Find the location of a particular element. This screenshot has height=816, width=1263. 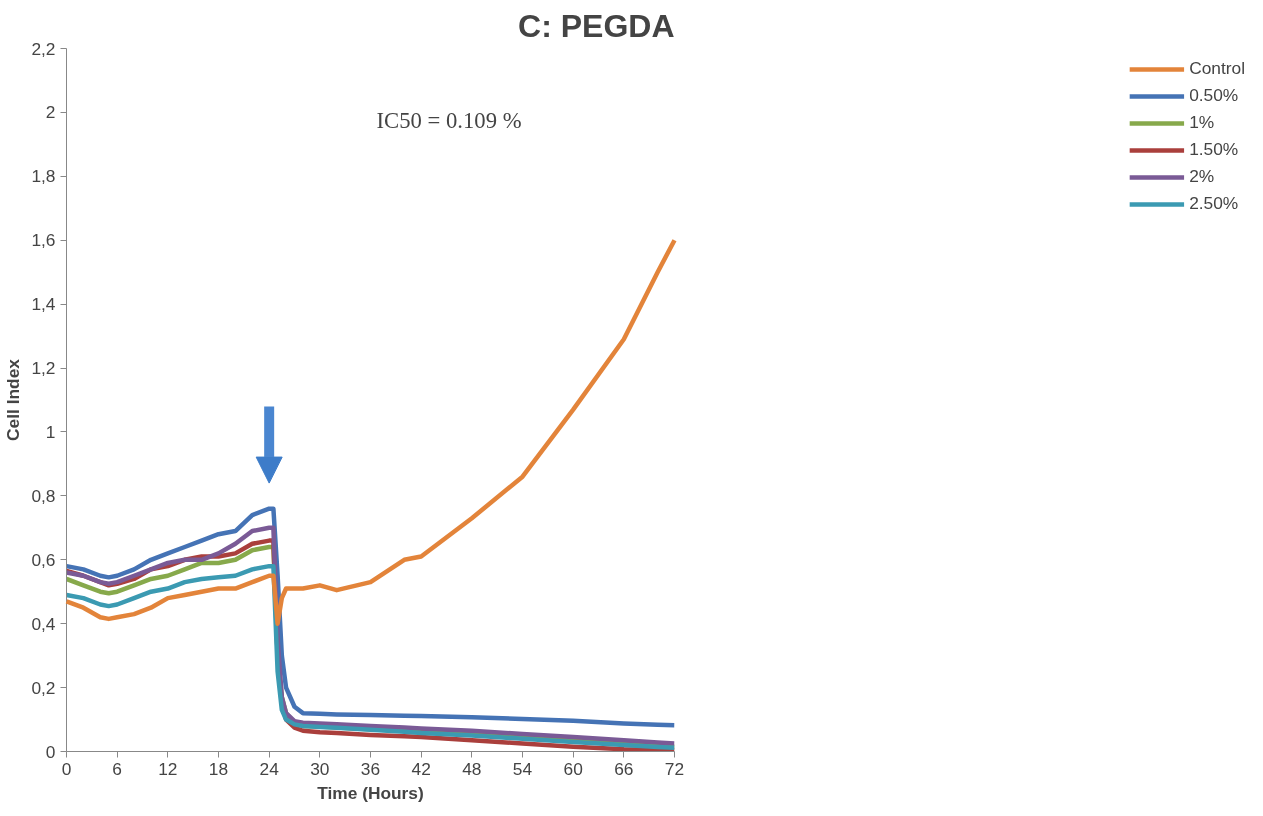

y-tick-label: 2,2 is located at coordinates (43, 48).